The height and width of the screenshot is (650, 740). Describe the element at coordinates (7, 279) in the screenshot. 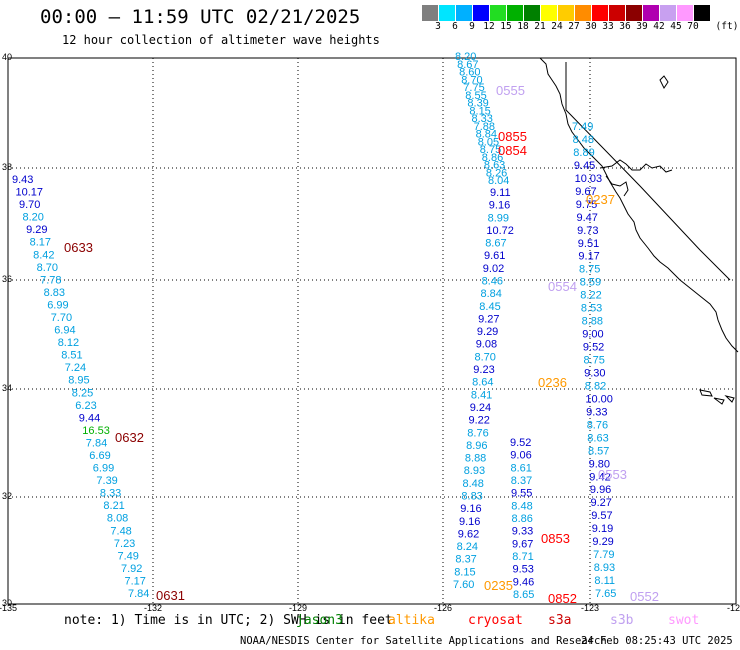

I see `lat-label: 36` at that location.